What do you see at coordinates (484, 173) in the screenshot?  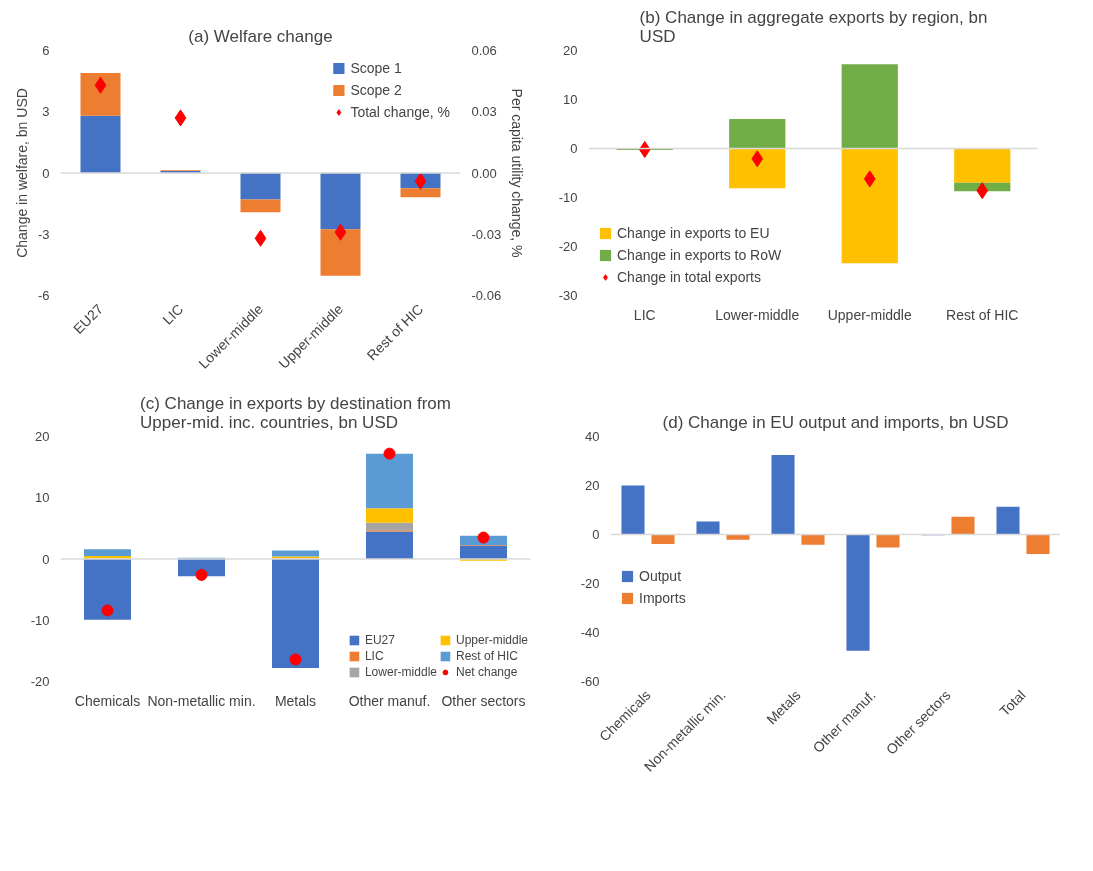 I see `y2-tick-label: 0.00` at bounding box center [484, 173].